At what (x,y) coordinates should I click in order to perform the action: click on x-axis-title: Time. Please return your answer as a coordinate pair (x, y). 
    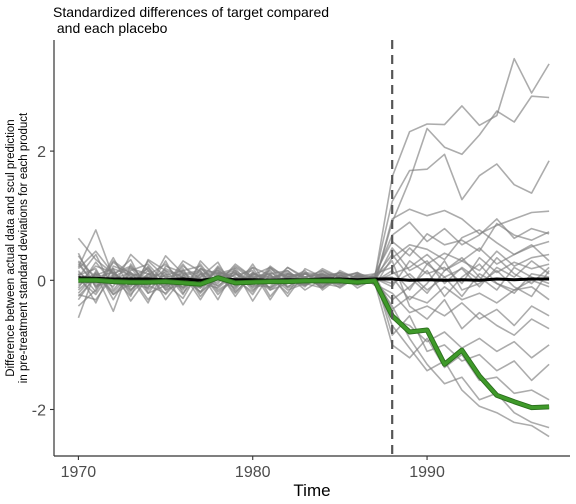
    Looking at the image, I should click on (311, 490).